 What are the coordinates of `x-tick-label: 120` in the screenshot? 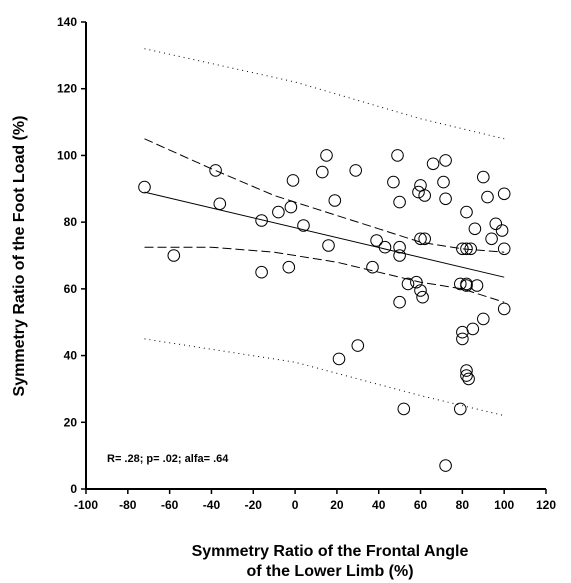 It's located at (546, 505).